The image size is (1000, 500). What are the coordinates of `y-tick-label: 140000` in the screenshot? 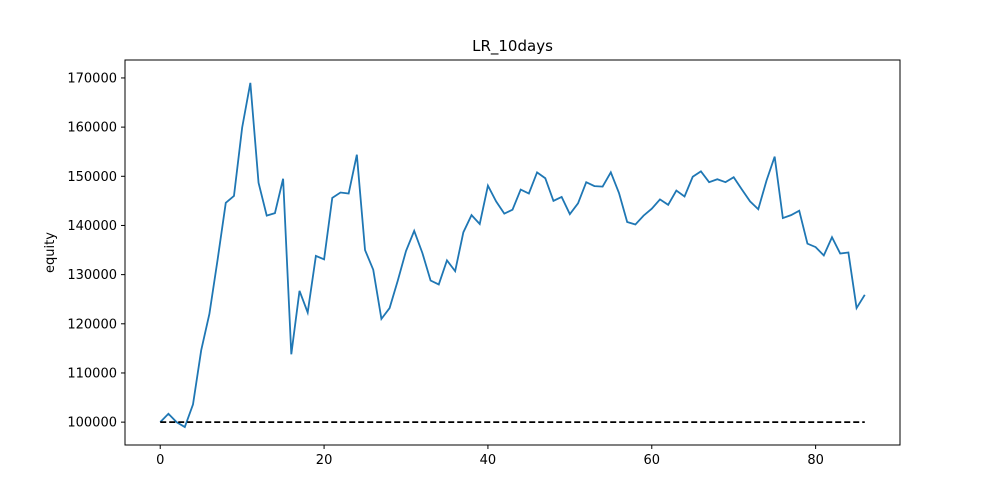 It's located at (92, 226).